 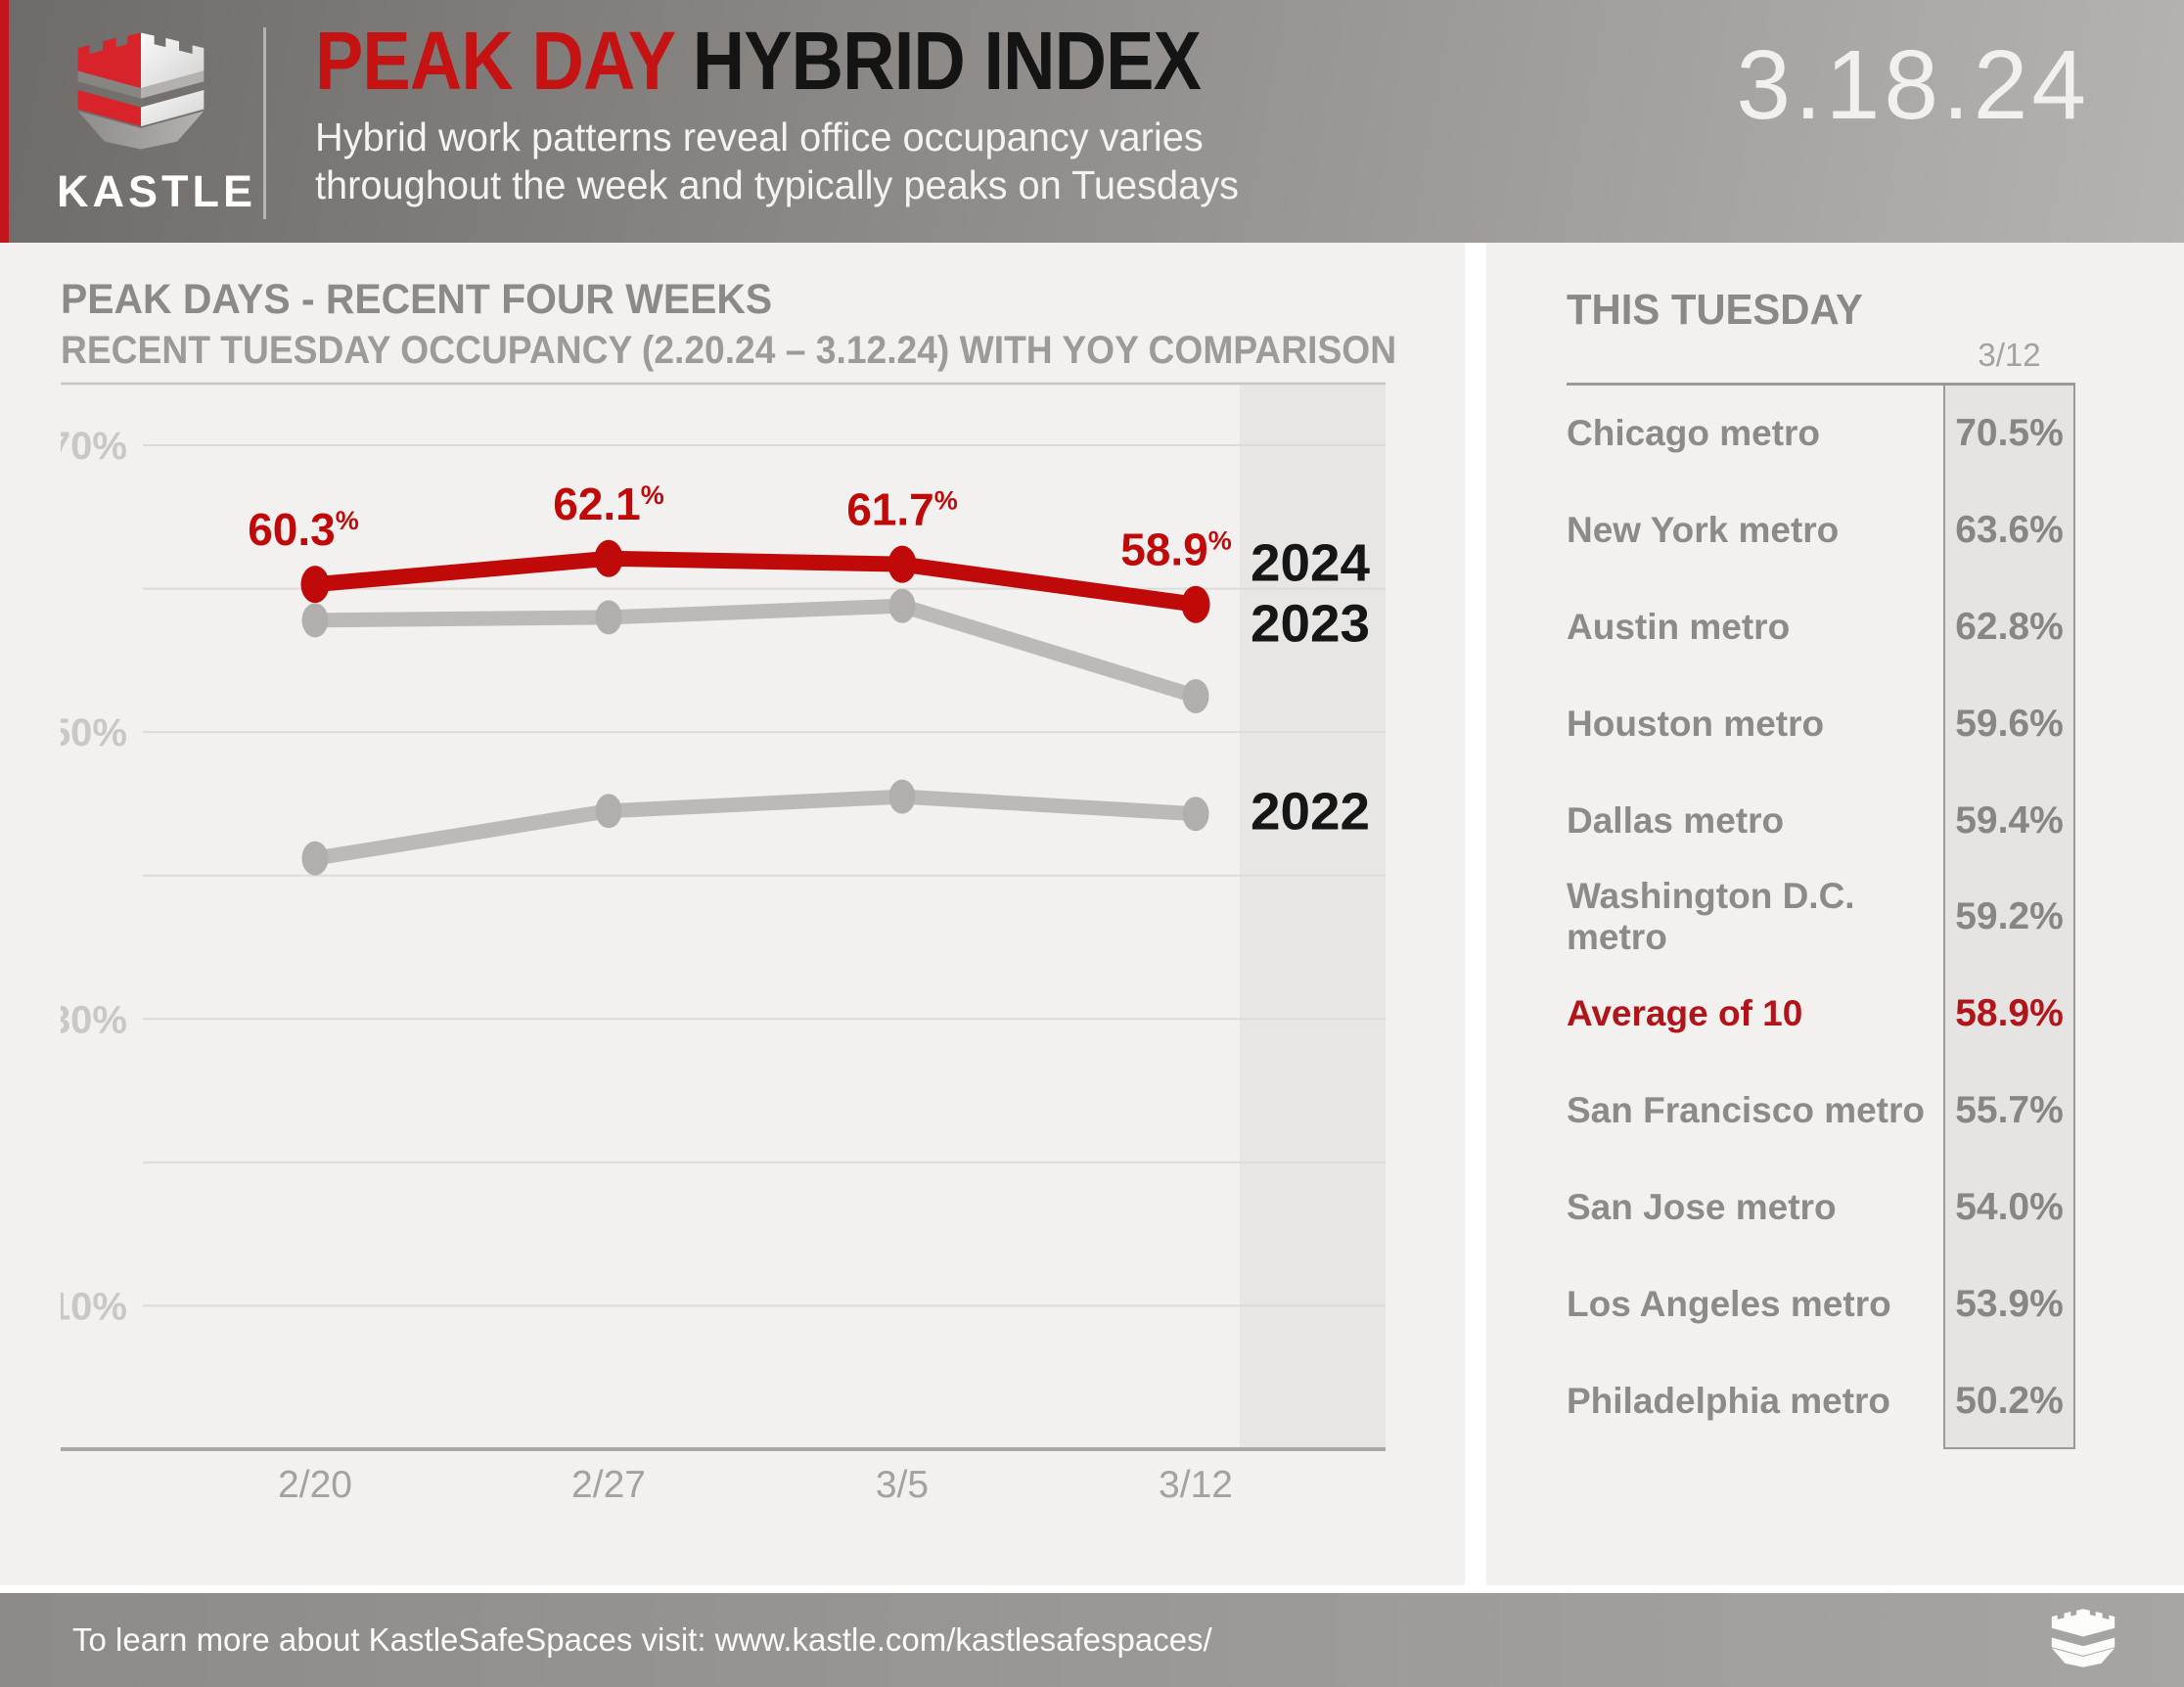 What do you see at coordinates (1711, 917) in the screenshot?
I see `metro-label: Washington D.C. metro` at bounding box center [1711, 917].